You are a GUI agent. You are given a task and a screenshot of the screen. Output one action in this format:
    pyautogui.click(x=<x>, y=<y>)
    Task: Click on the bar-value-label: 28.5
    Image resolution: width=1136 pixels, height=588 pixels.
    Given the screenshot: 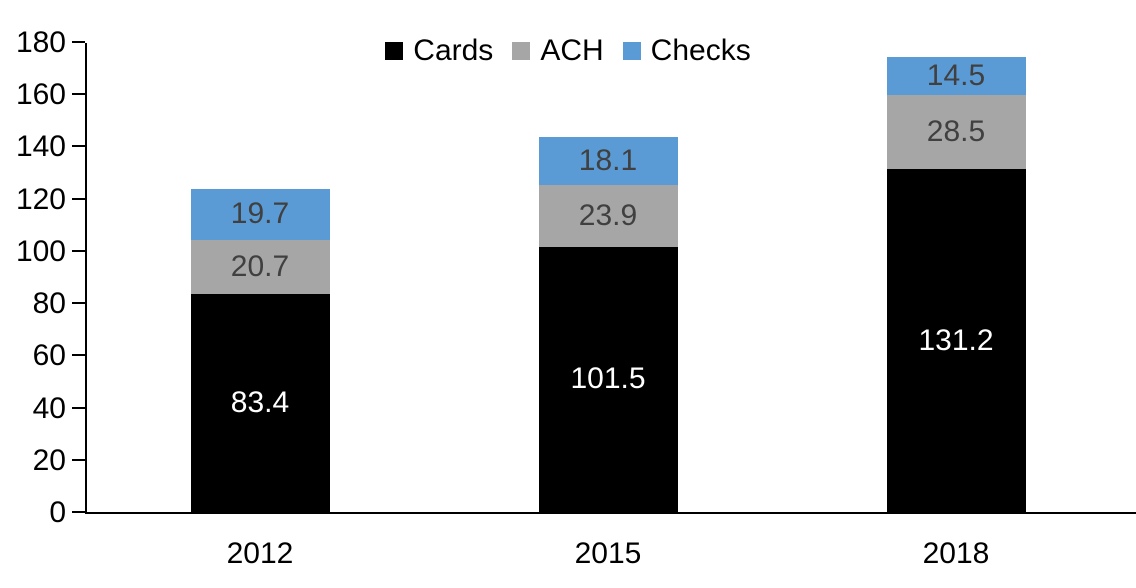 What is the action you would take?
    pyautogui.click(x=956, y=132)
    